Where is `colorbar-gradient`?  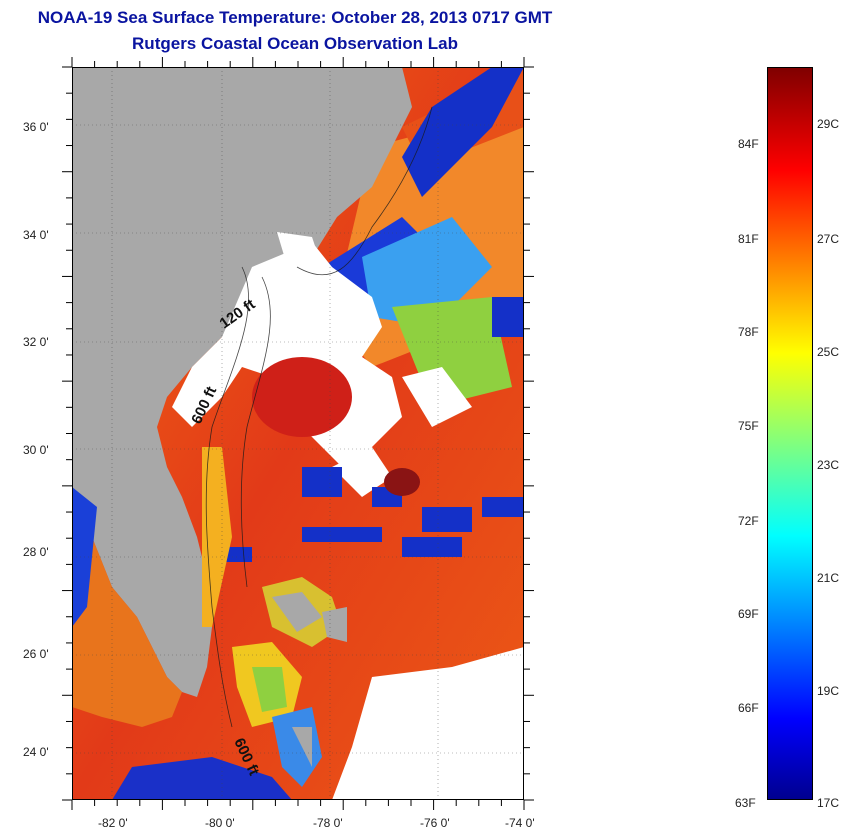 colorbar-gradient is located at coordinates (790, 433).